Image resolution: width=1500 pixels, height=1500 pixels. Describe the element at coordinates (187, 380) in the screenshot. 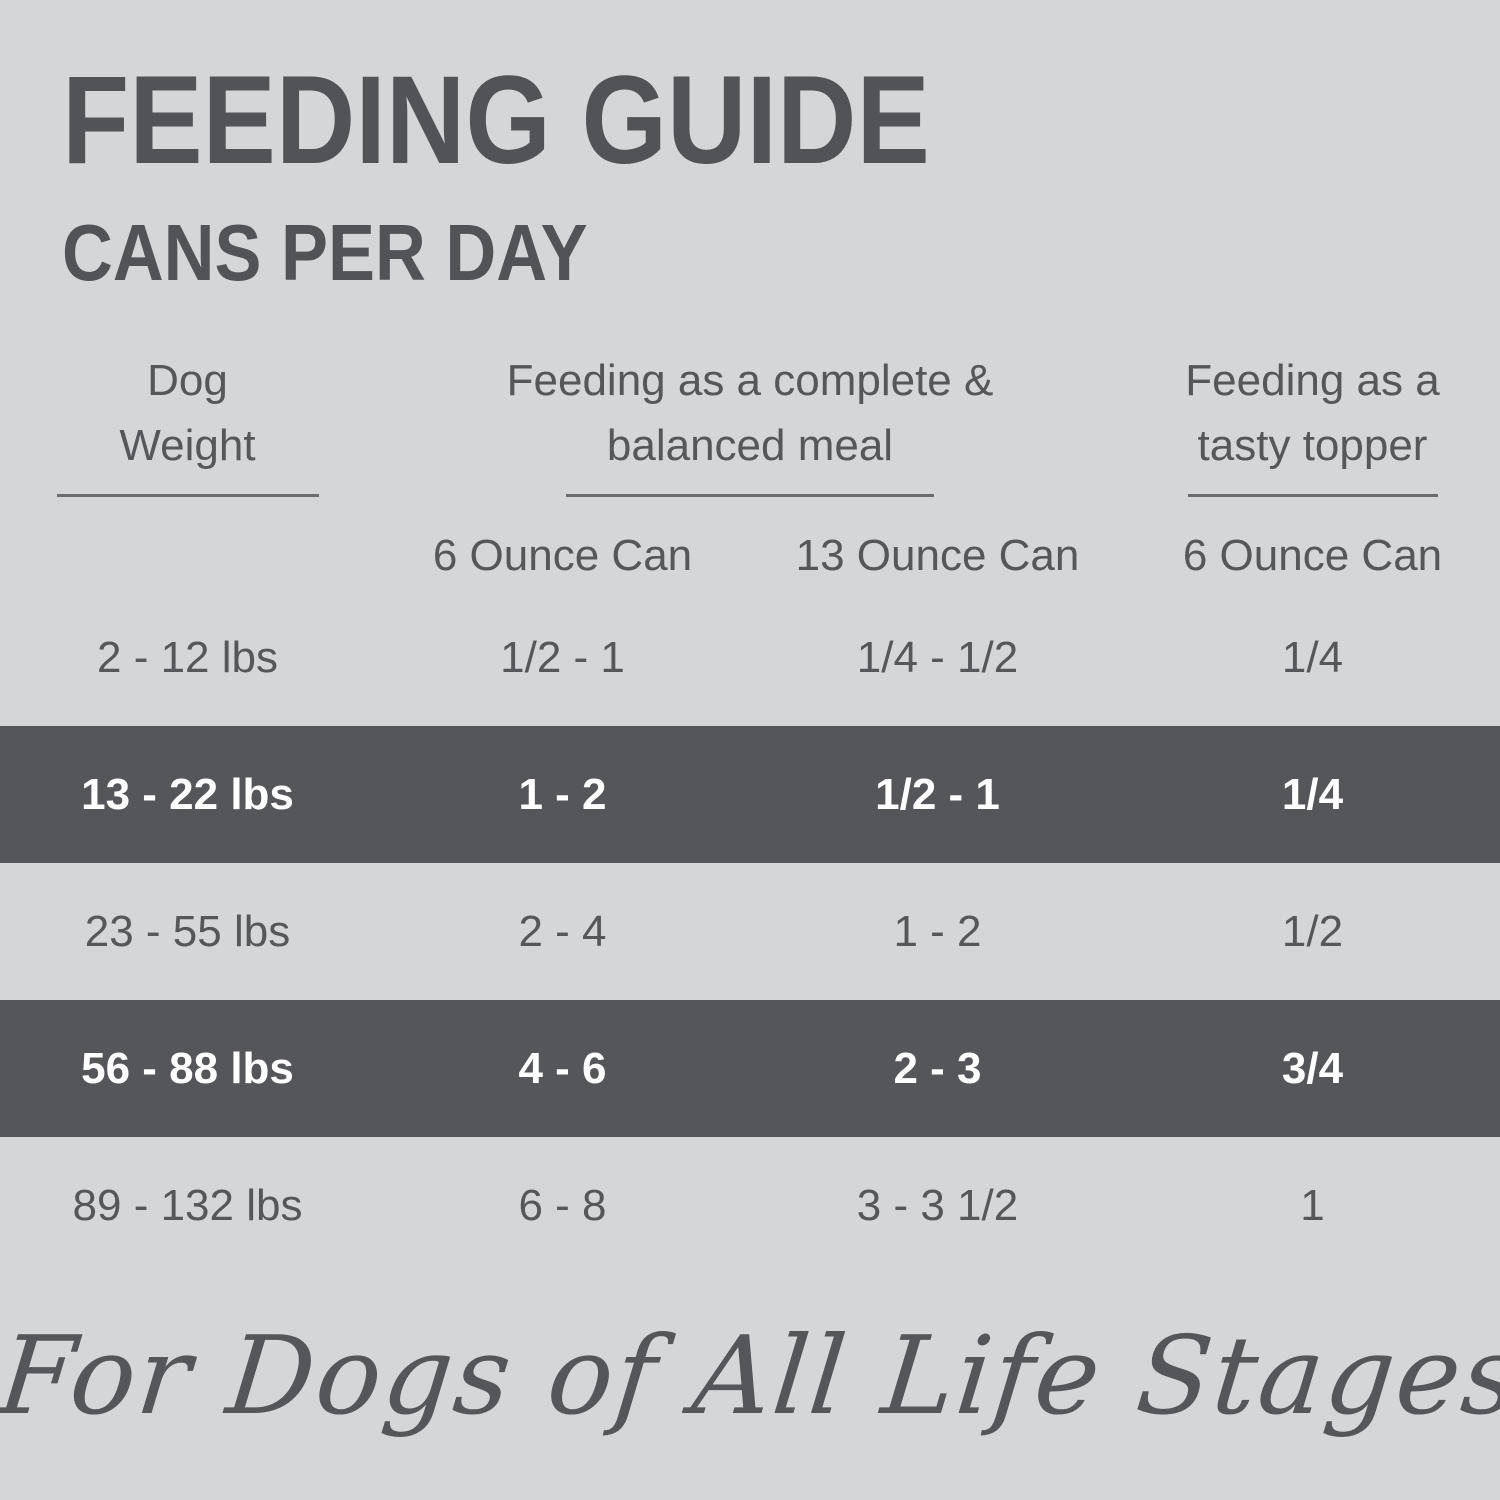

I see `column-header-line: Dog` at that location.